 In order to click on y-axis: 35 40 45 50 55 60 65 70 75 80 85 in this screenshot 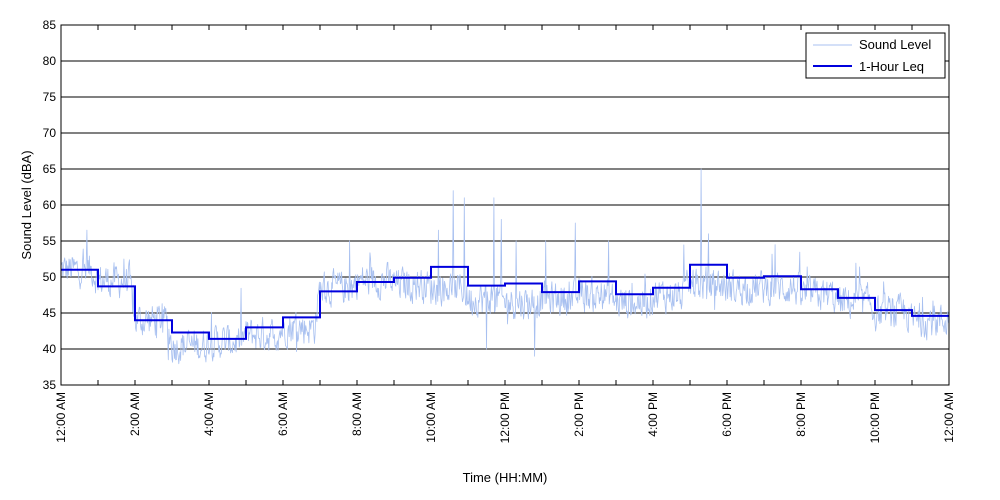, I will do `click(54, 205)`.